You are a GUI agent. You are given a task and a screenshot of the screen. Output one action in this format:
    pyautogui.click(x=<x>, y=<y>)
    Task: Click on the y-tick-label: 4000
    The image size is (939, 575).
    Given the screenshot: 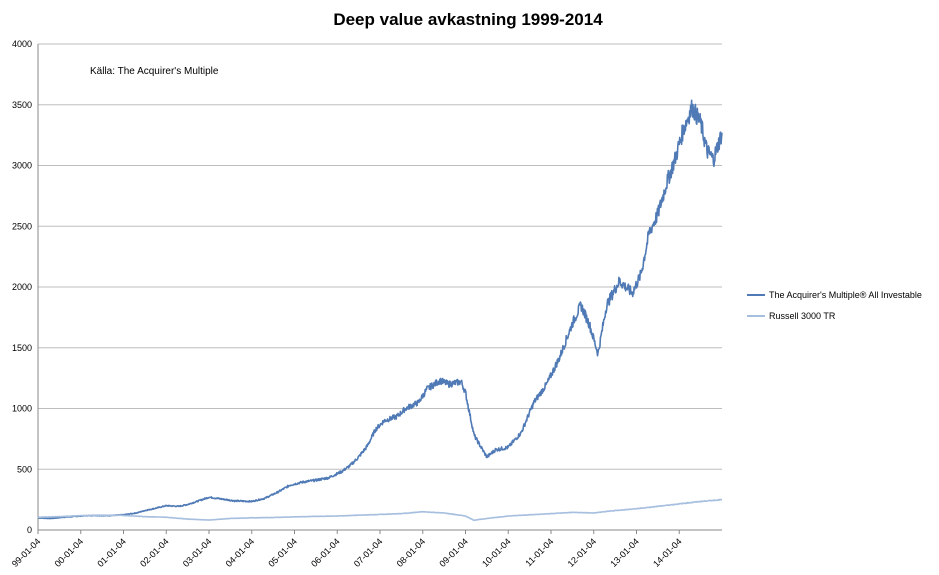 What is the action you would take?
    pyautogui.click(x=22, y=44)
    